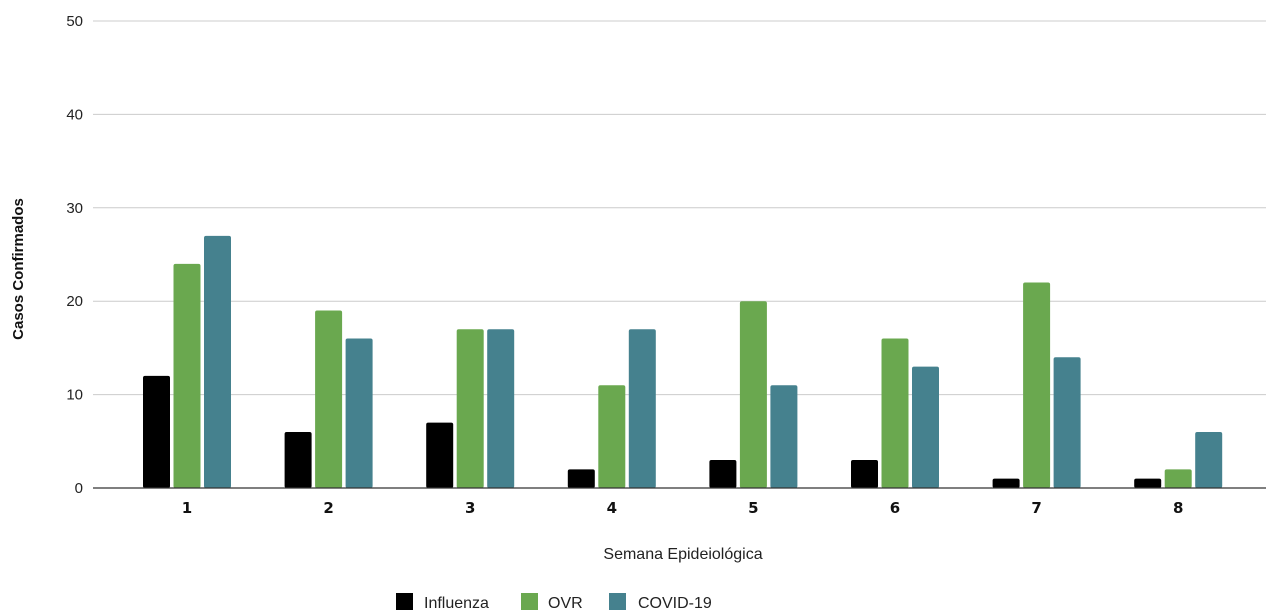  What do you see at coordinates (18, 269) in the screenshot?
I see `y-axis-title: Casos Confirmados` at bounding box center [18, 269].